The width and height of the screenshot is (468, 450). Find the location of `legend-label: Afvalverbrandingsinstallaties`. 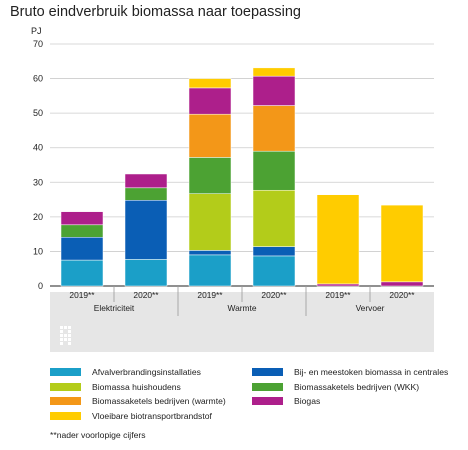

legend-label: Afvalverbrandingsinstallaties is located at coordinates (146, 372).